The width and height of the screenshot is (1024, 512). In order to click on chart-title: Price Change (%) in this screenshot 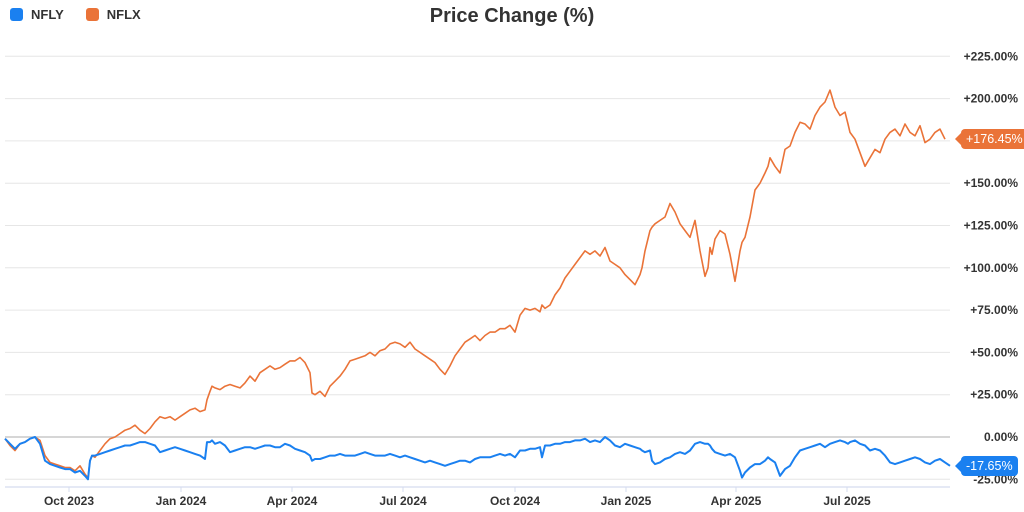, I will do `click(512, 16)`.